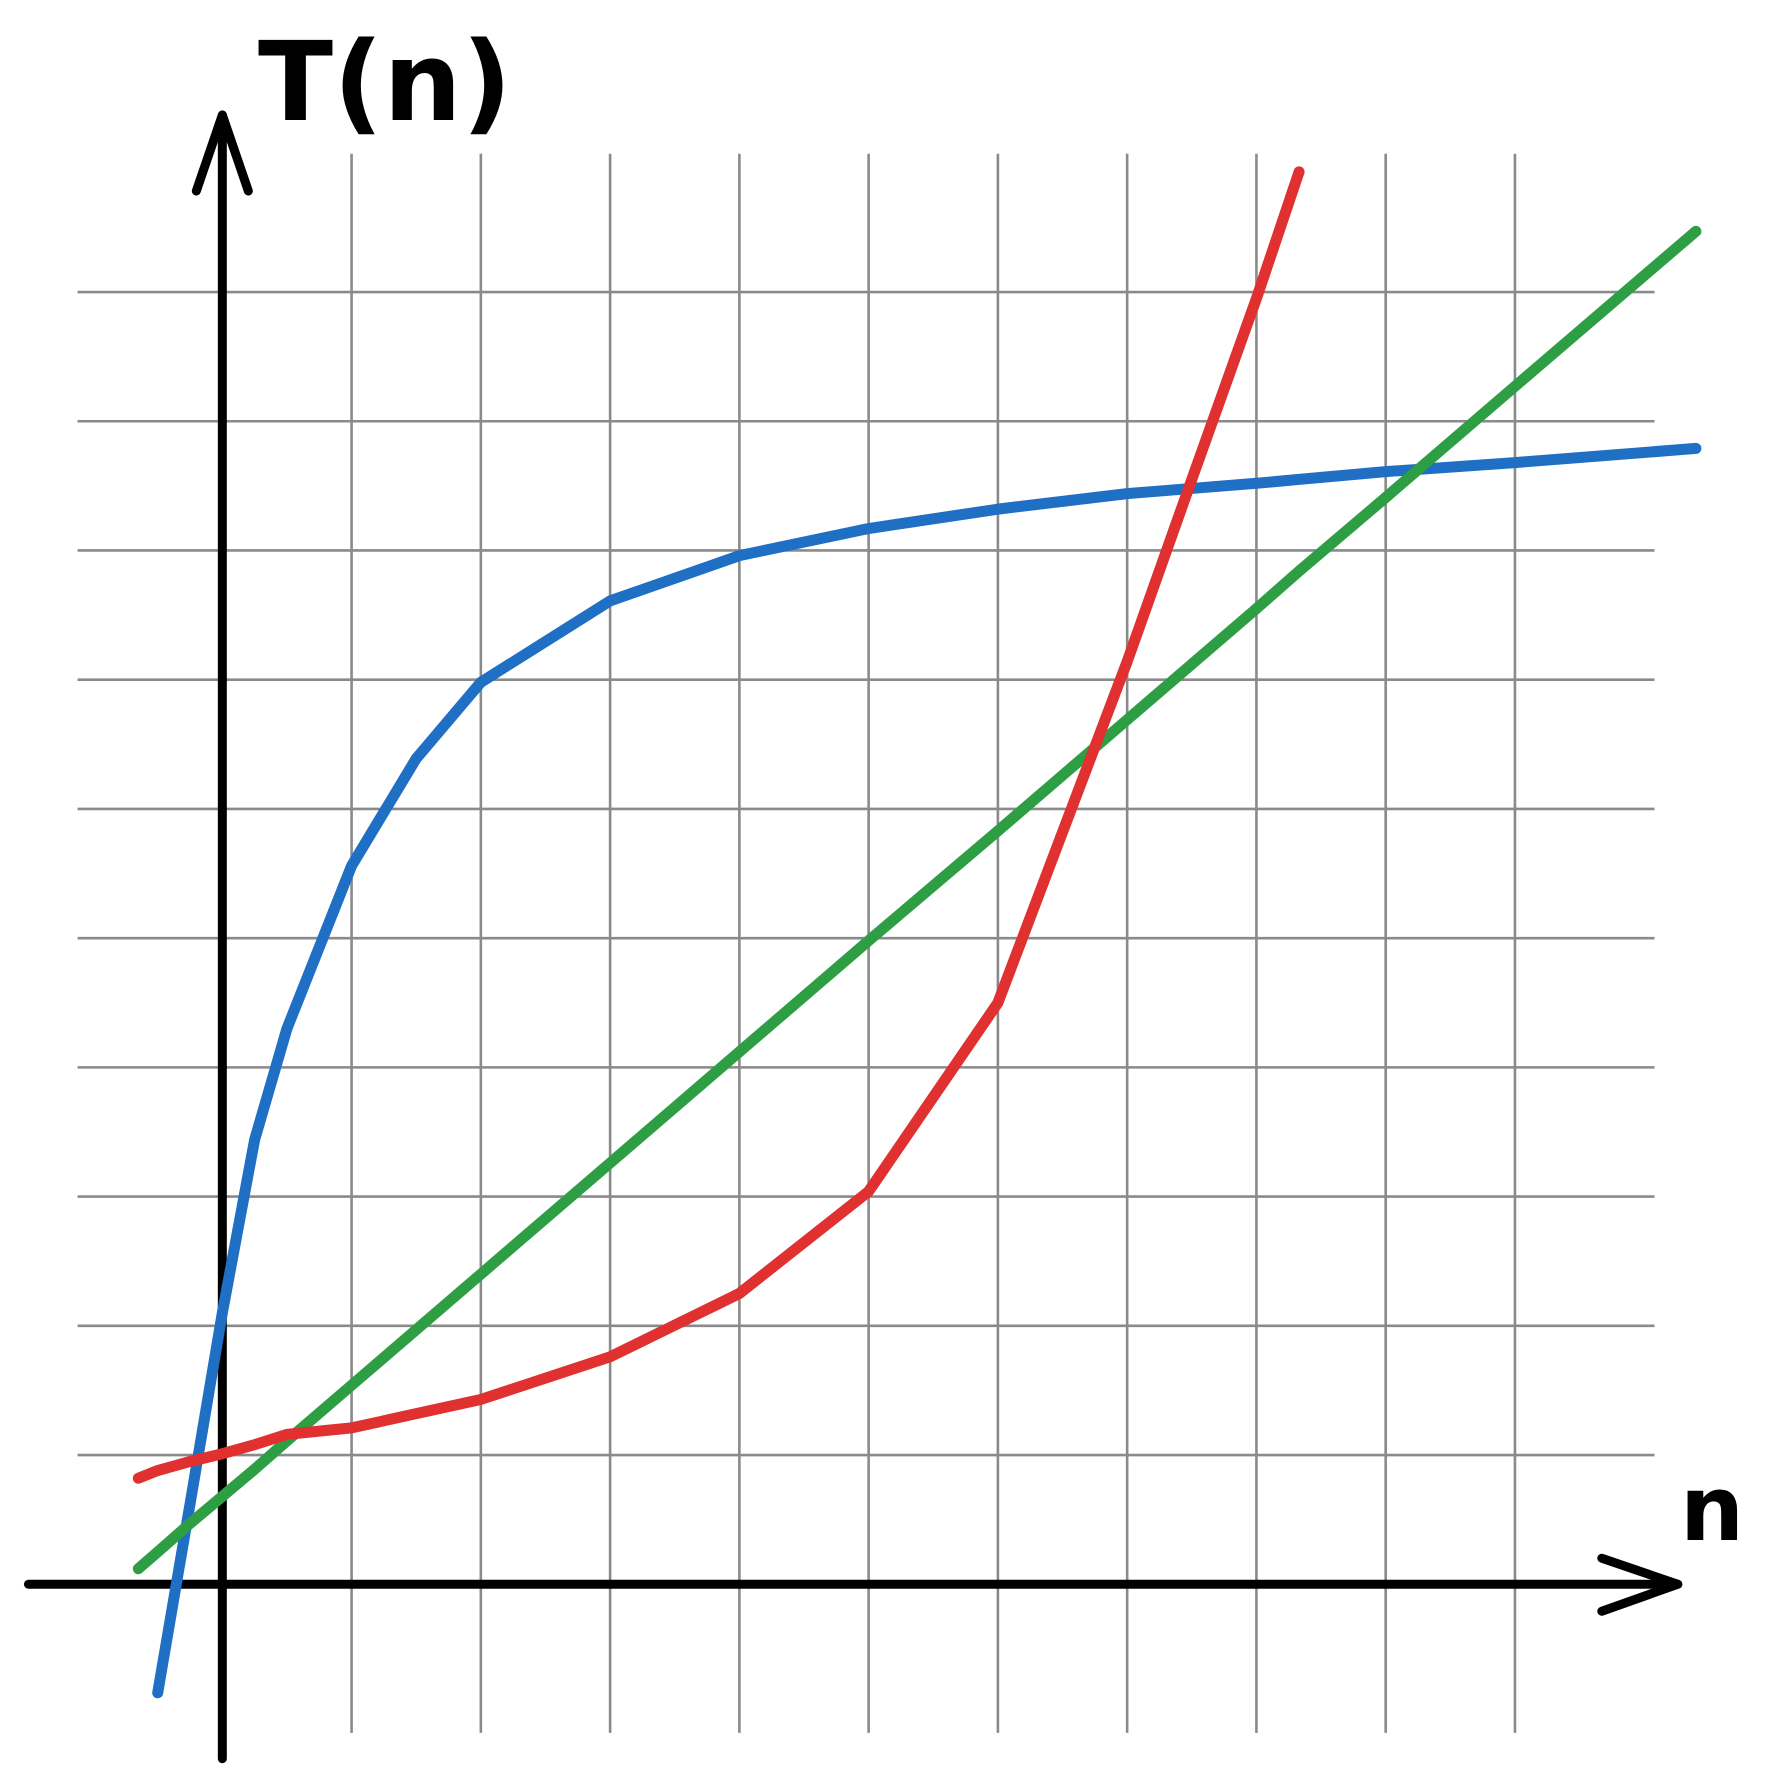 Image resolution: width=1767 pixels, height=1791 pixels. I want to click on y-axis-label: T(n), so click(385, 82).